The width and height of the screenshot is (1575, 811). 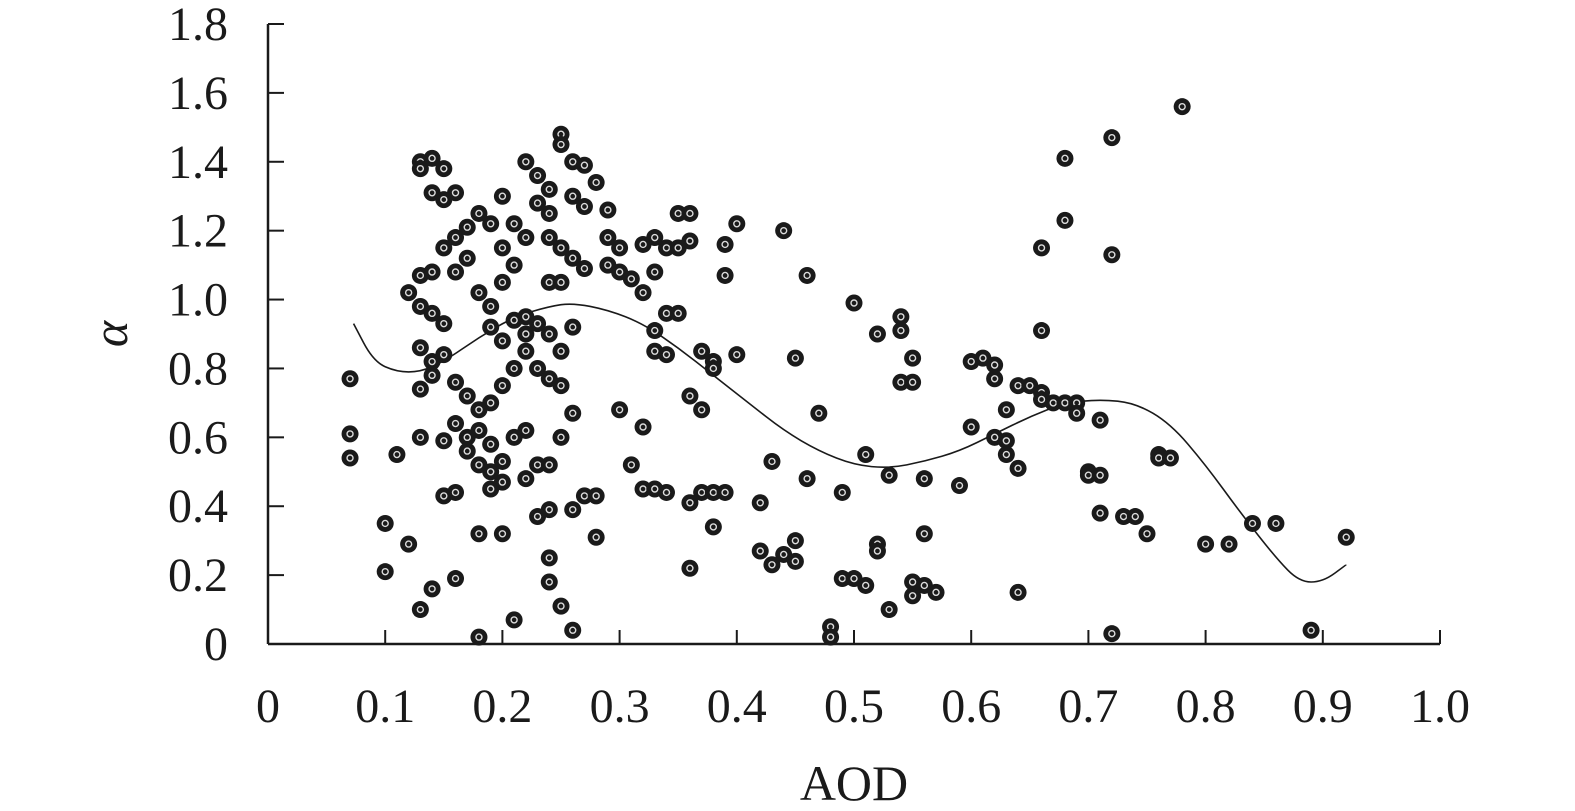 What do you see at coordinates (198, 368) in the screenshot?
I see `y-tick-label: 0.8` at bounding box center [198, 368].